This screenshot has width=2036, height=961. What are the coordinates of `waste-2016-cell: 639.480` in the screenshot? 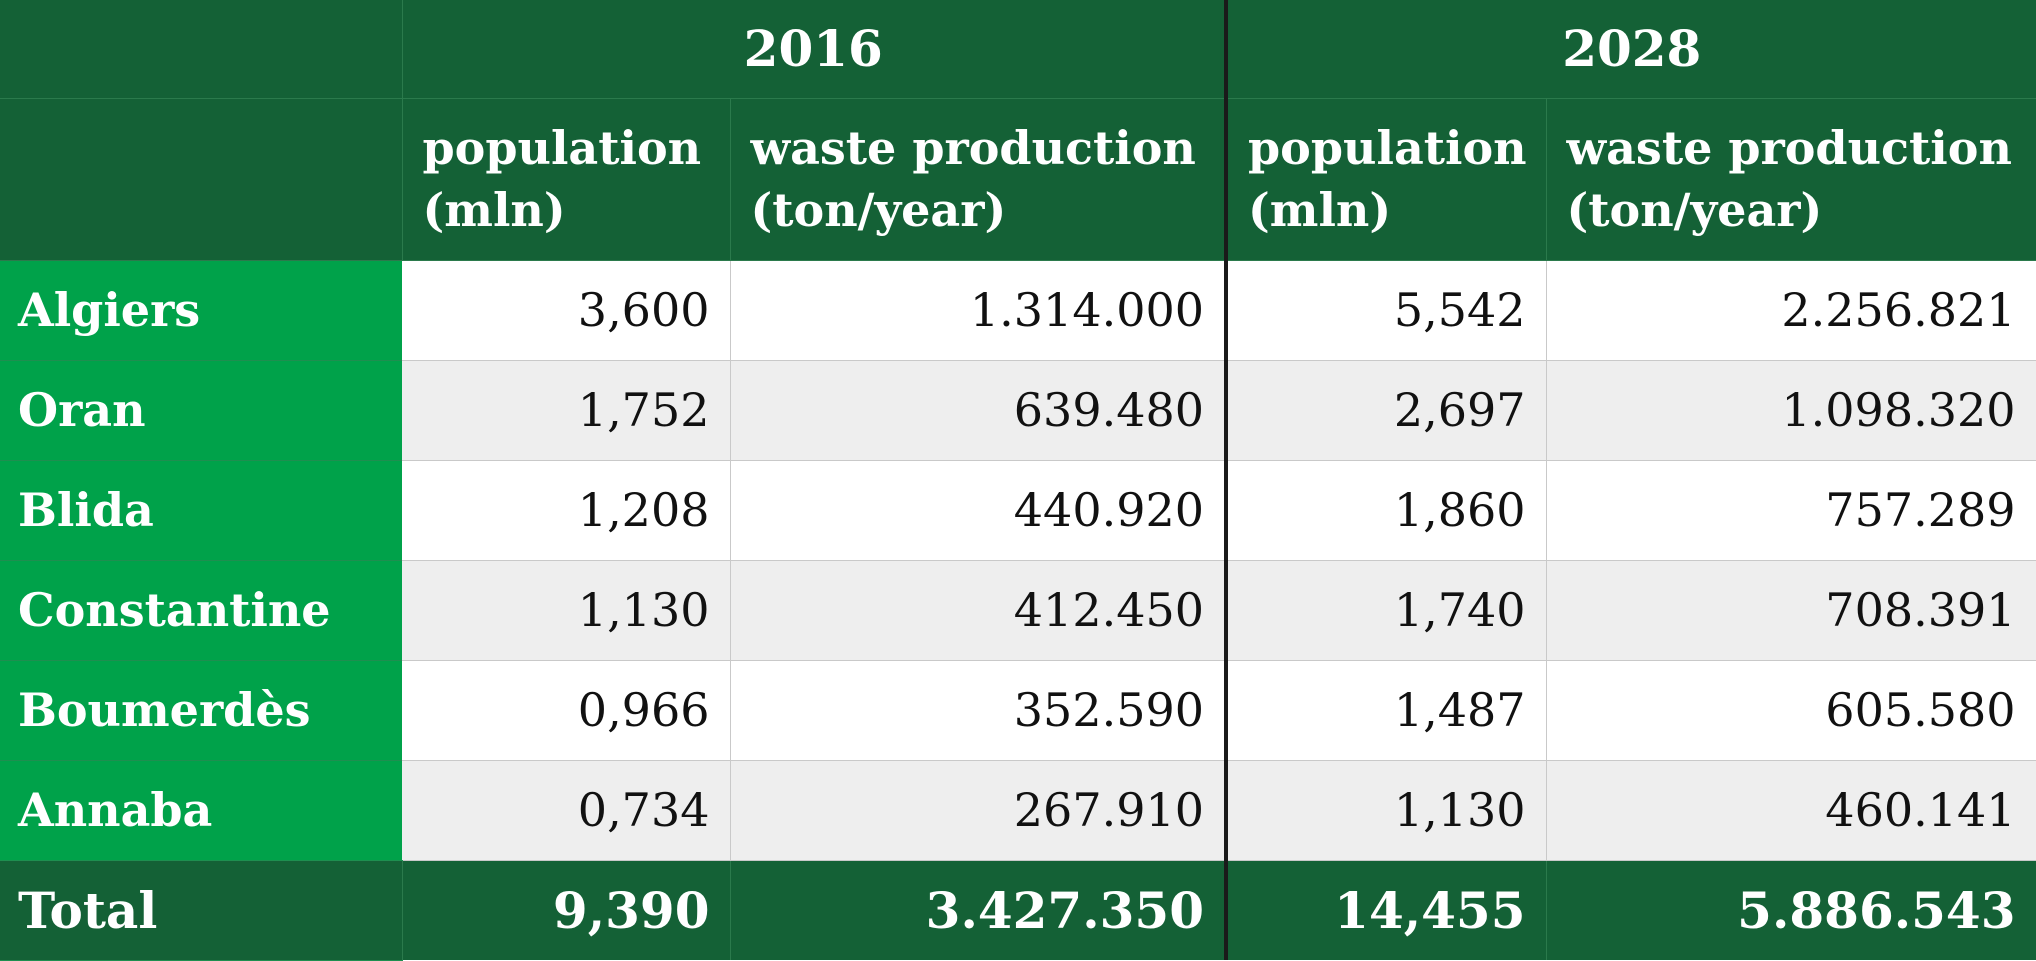 It's located at (978, 410).